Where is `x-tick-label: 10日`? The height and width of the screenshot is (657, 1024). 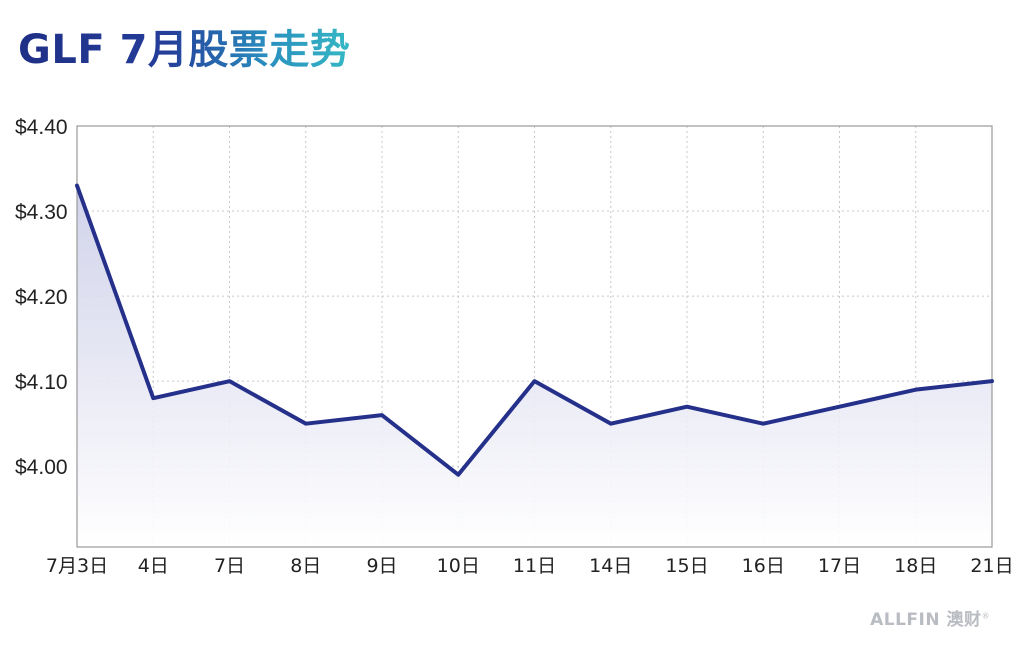 x-tick-label: 10日 is located at coordinates (458, 566).